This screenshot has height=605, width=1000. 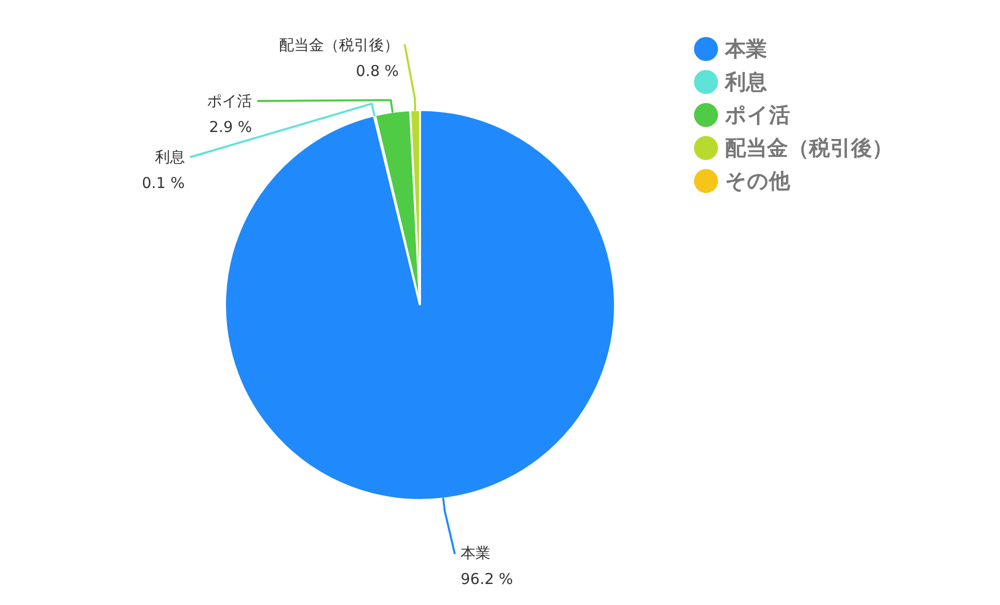 I want to click on legend-label: 利息, so click(x=746, y=82).